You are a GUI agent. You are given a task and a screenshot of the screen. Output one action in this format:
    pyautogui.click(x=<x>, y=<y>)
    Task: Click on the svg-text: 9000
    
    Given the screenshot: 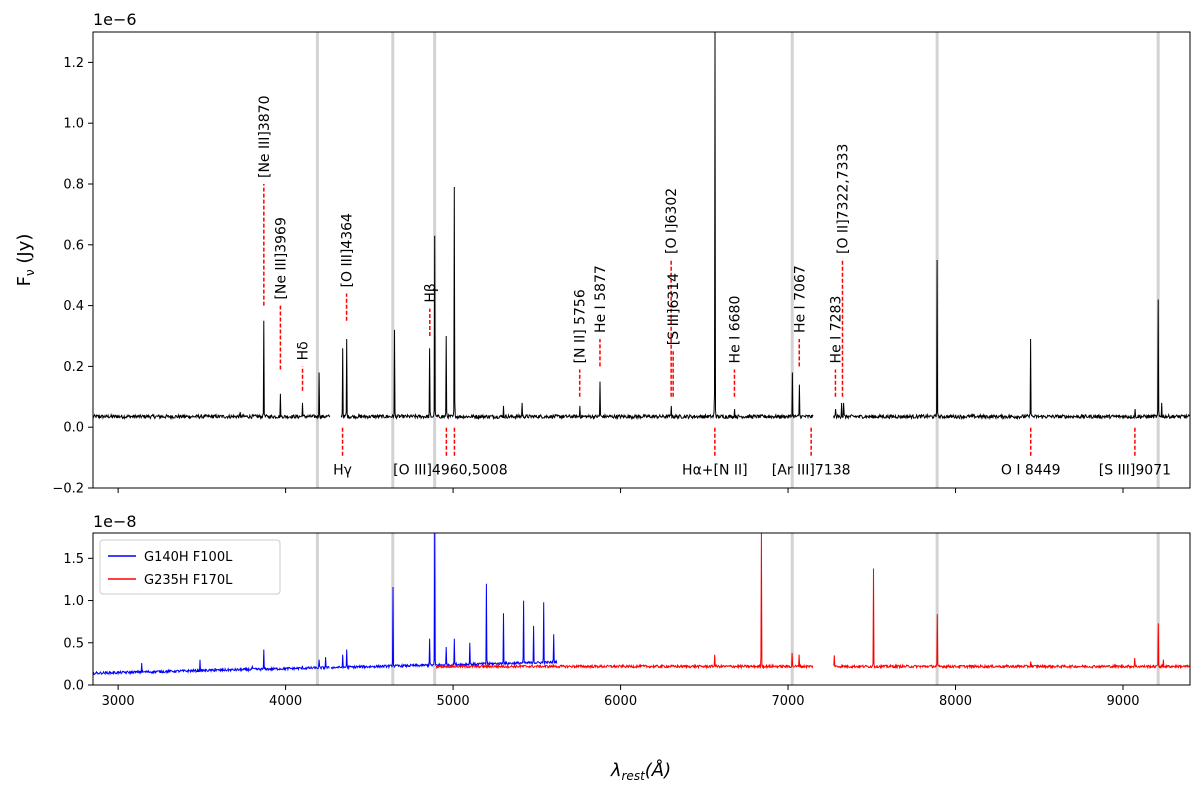 What is the action you would take?
    pyautogui.click(x=1122, y=701)
    